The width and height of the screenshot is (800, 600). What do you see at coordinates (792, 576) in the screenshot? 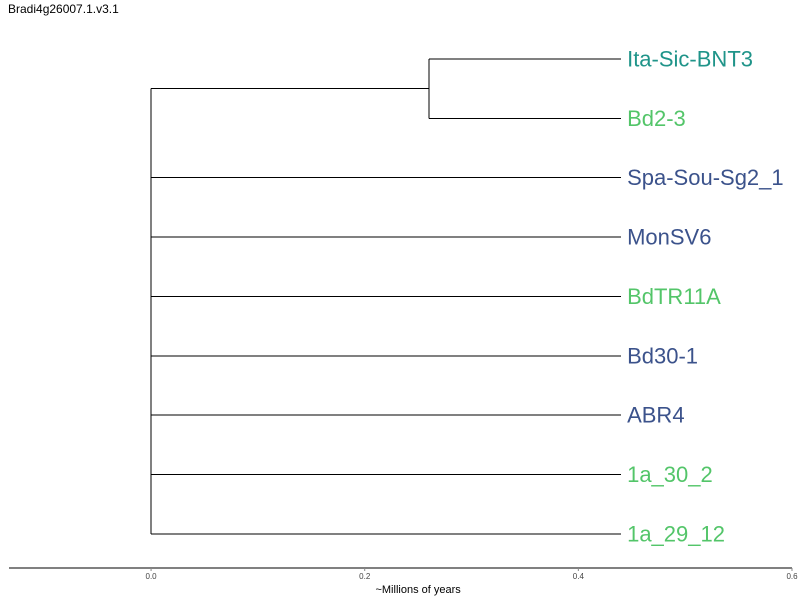
I see `x-tick-label: 0.6` at bounding box center [792, 576].